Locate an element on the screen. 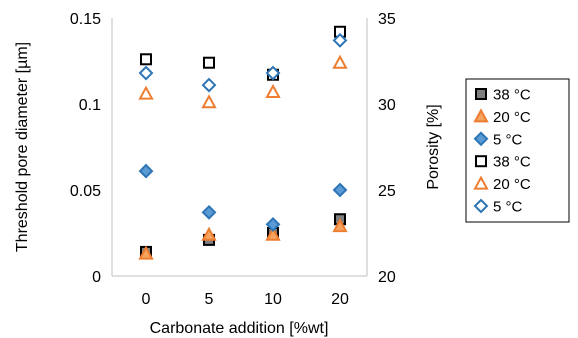 The image size is (578, 338). x-tick-label: 5 is located at coordinates (209, 299).